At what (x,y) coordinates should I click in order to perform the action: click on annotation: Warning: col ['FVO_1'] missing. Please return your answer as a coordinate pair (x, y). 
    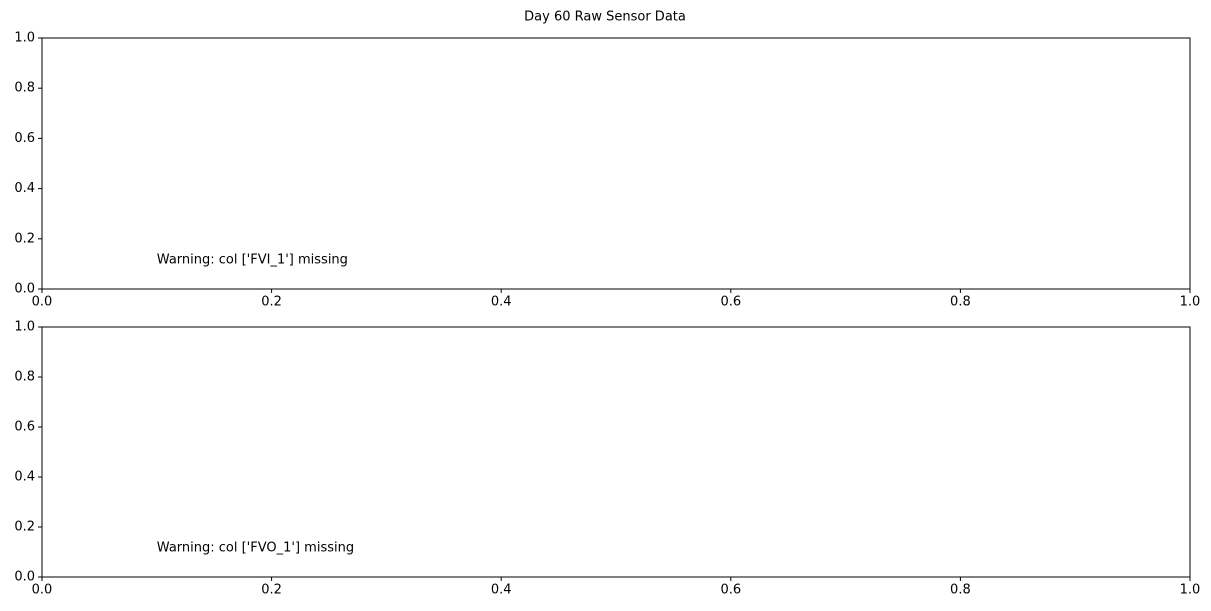
    Looking at the image, I should click on (255, 548).